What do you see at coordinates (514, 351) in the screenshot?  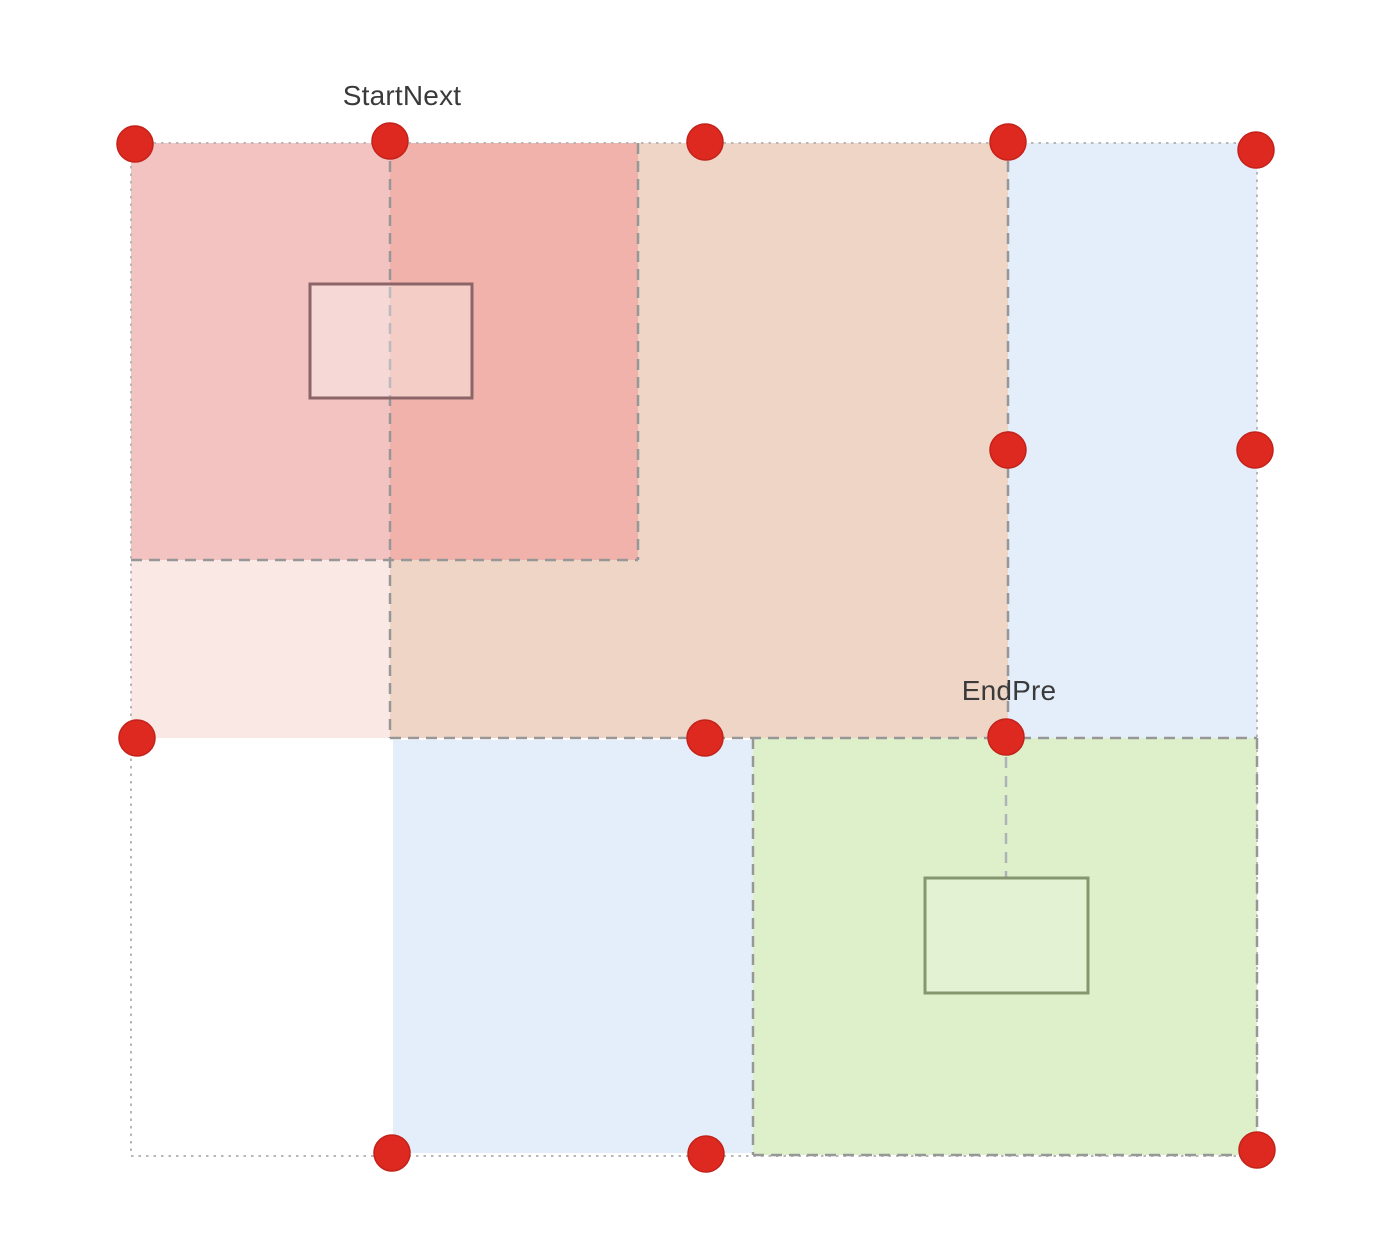 I see `region-salmon-overlap` at bounding box center [514, 351].